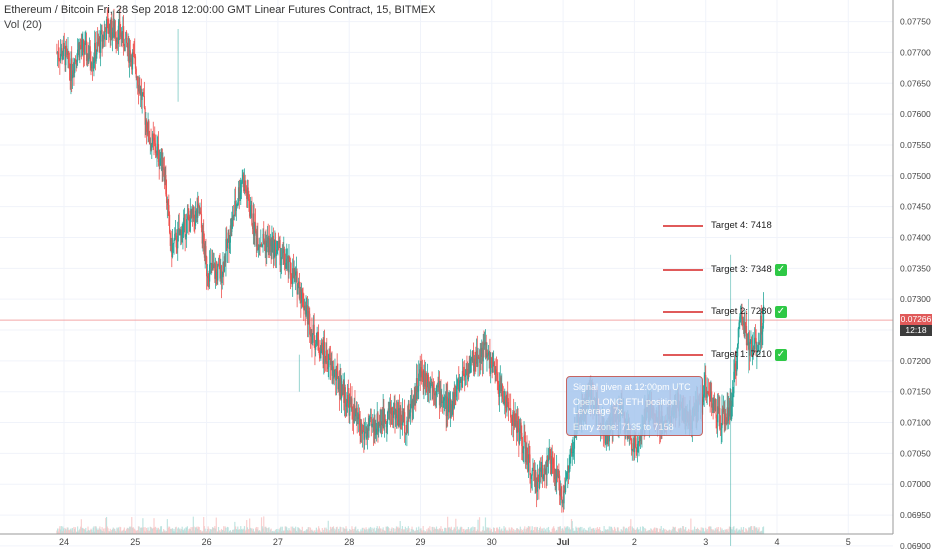 The image size is (932, 550). I want to click on price-tick-label: 0.07550, so click(915, 145).